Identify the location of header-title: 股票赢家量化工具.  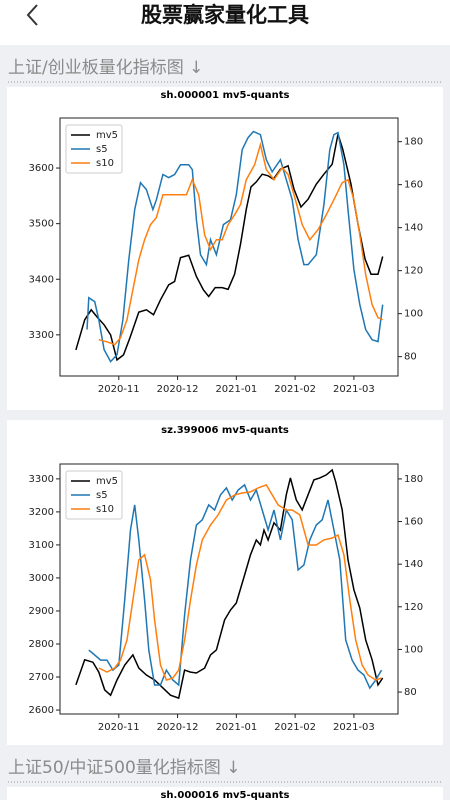
(225, 15).